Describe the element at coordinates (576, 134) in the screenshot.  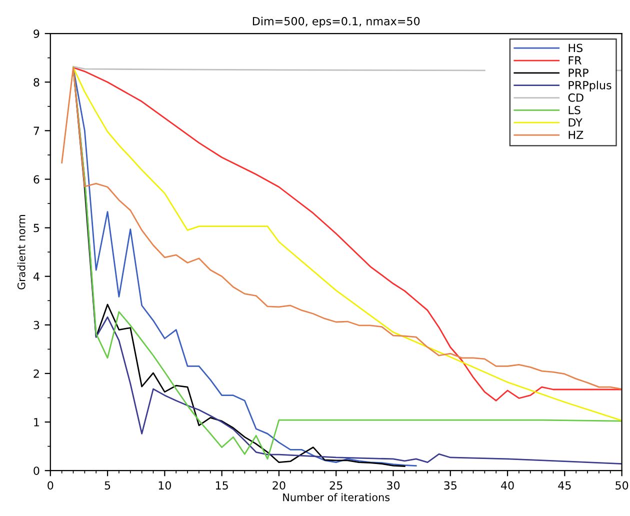
I see `legend-label: HZ` at that location.